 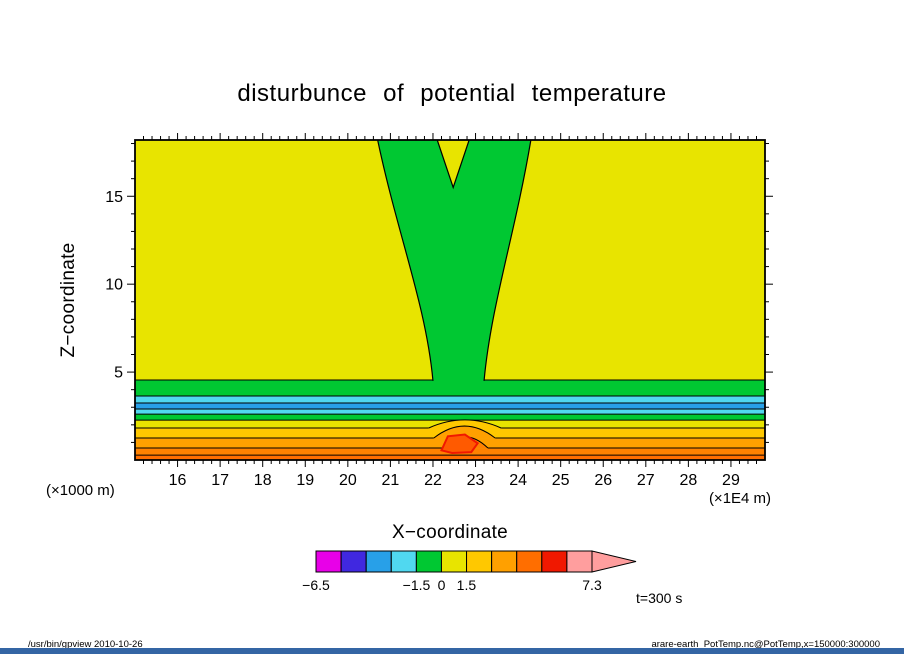 What do you see at coordinates (451, 93) in the screenshot?
I see `figure-title: disturbunce of potential temperature` at bounding box center [451, 93].